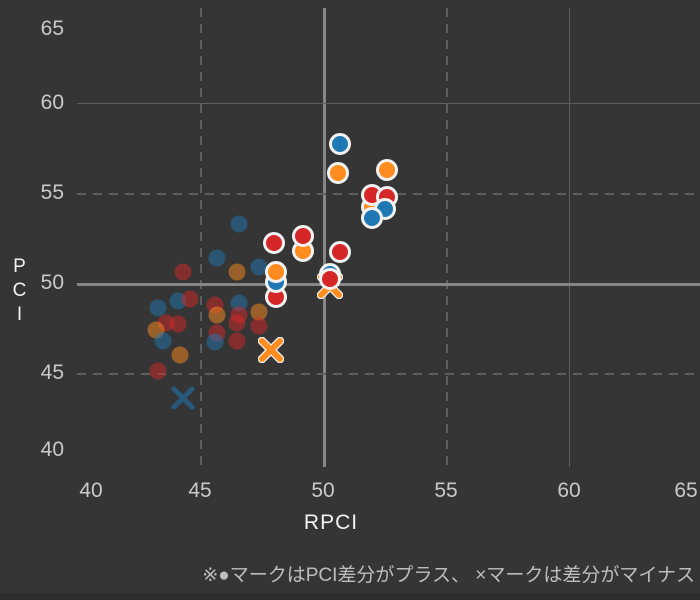 Image resolution: width=700 pixels, height=600 pixels. What do you see at coordinates (200, 490) in the screenshot?
I see `x-tick-label-45: 45` at bounding box center [200, 490].